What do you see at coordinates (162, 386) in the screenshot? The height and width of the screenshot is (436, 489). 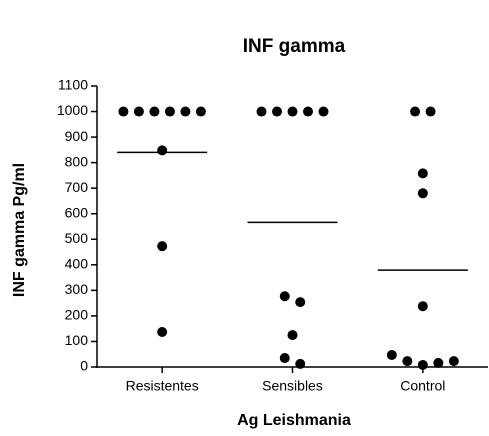 I see `x-tick-label: Resistentes` at bounding box center [162, 386].